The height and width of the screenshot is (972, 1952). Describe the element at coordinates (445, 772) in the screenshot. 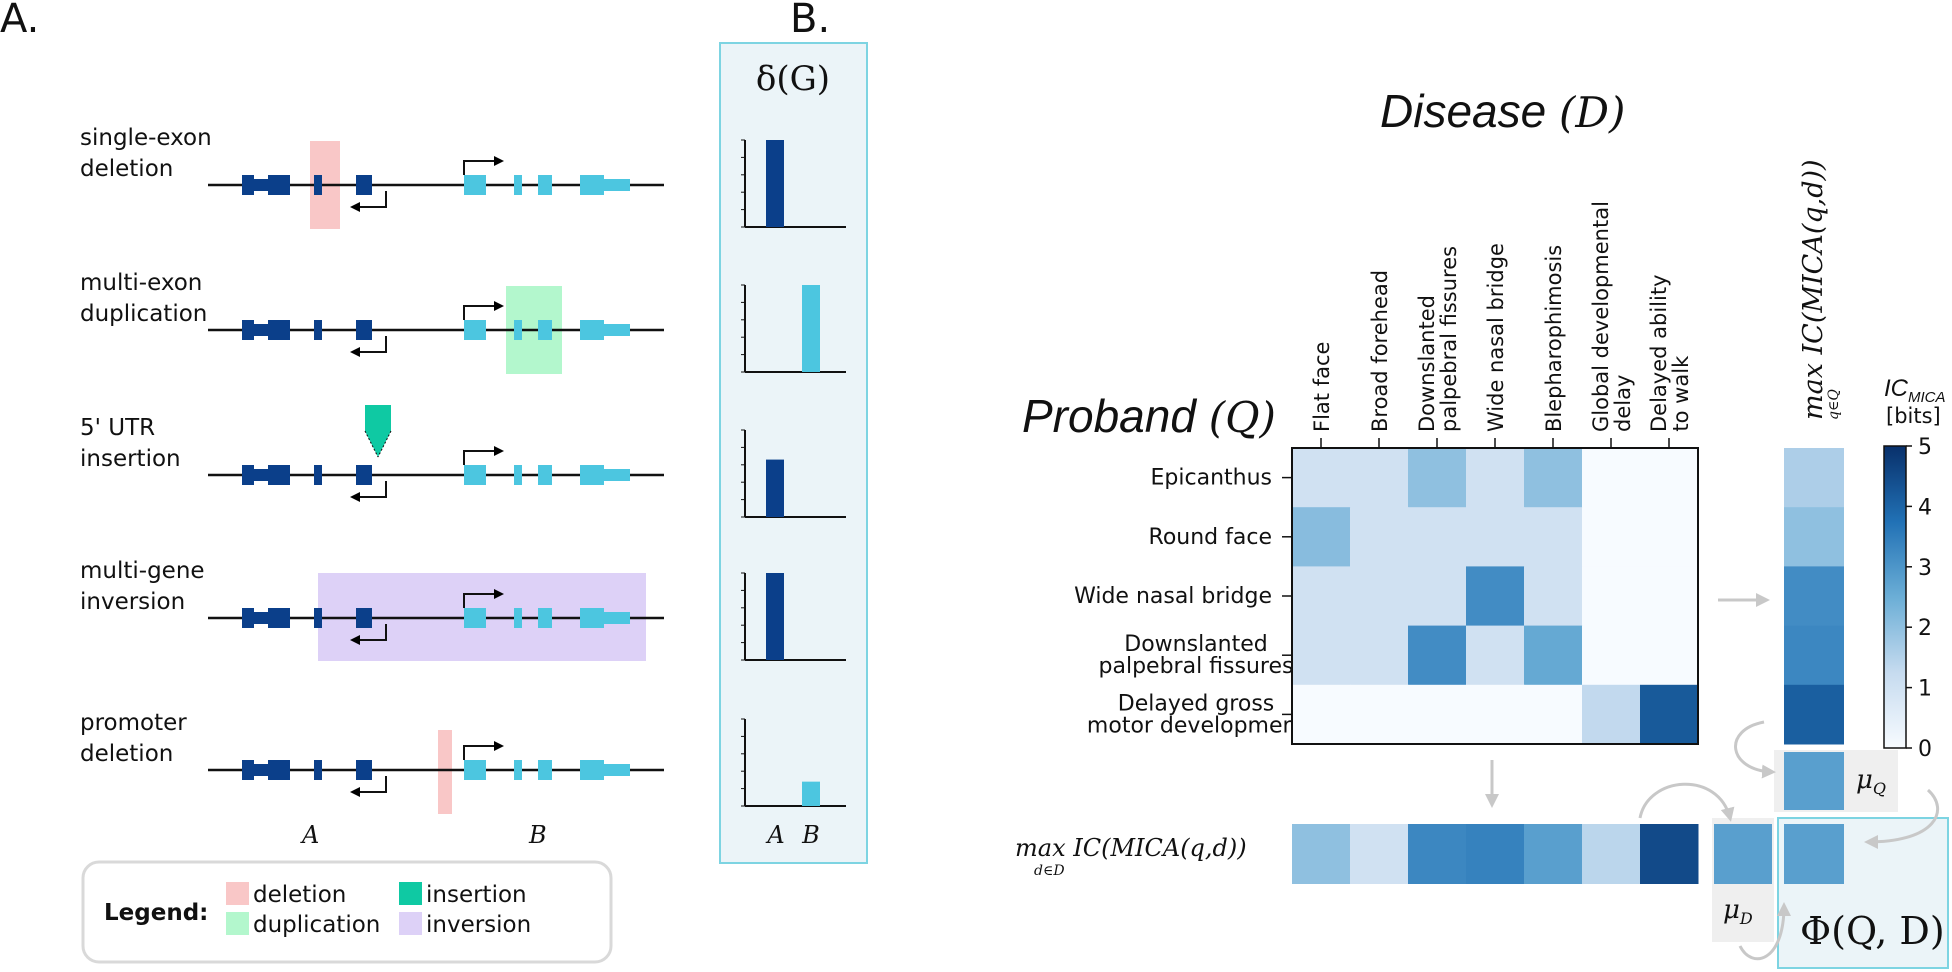

I see `promoter-deletion-region` at that location.